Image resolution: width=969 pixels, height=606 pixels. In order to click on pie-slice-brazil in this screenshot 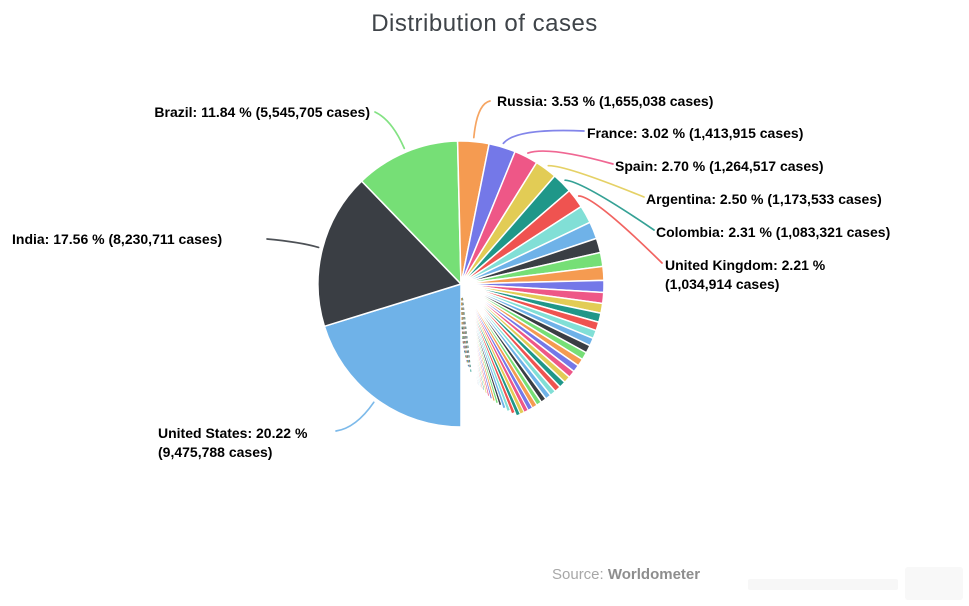, I will do `click(411, 212)`.